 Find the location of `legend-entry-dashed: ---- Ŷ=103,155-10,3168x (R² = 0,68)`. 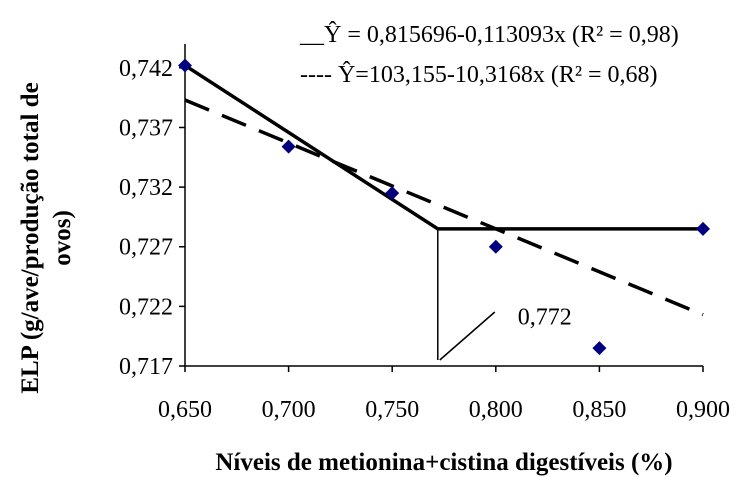

legend-entry-dashed: ---- Ŷ=103,155-10,3168x (R² = 0,68) is located at coordinates (479, 75).